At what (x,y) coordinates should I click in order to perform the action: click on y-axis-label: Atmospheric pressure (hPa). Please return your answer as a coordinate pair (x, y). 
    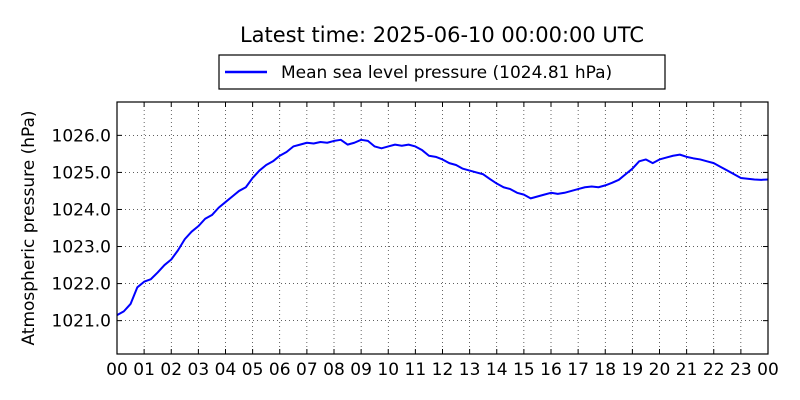
    Looking at the image, I should click on (29, 227).